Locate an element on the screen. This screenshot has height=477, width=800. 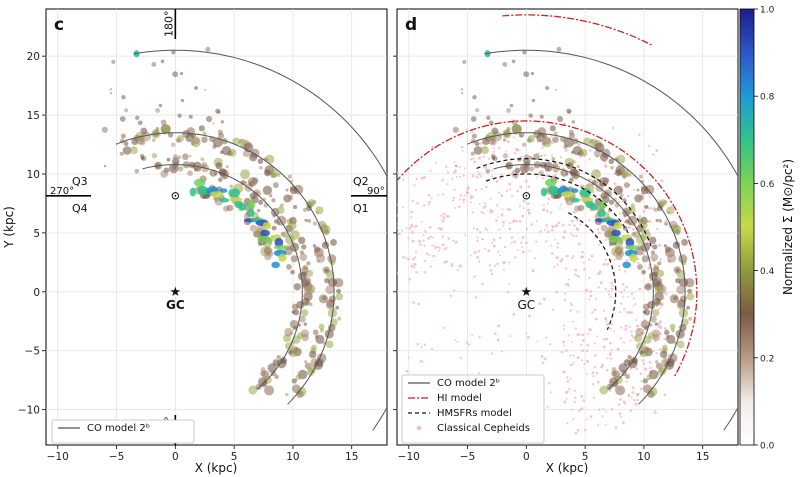
density-core is located at coordinates (543, 192).